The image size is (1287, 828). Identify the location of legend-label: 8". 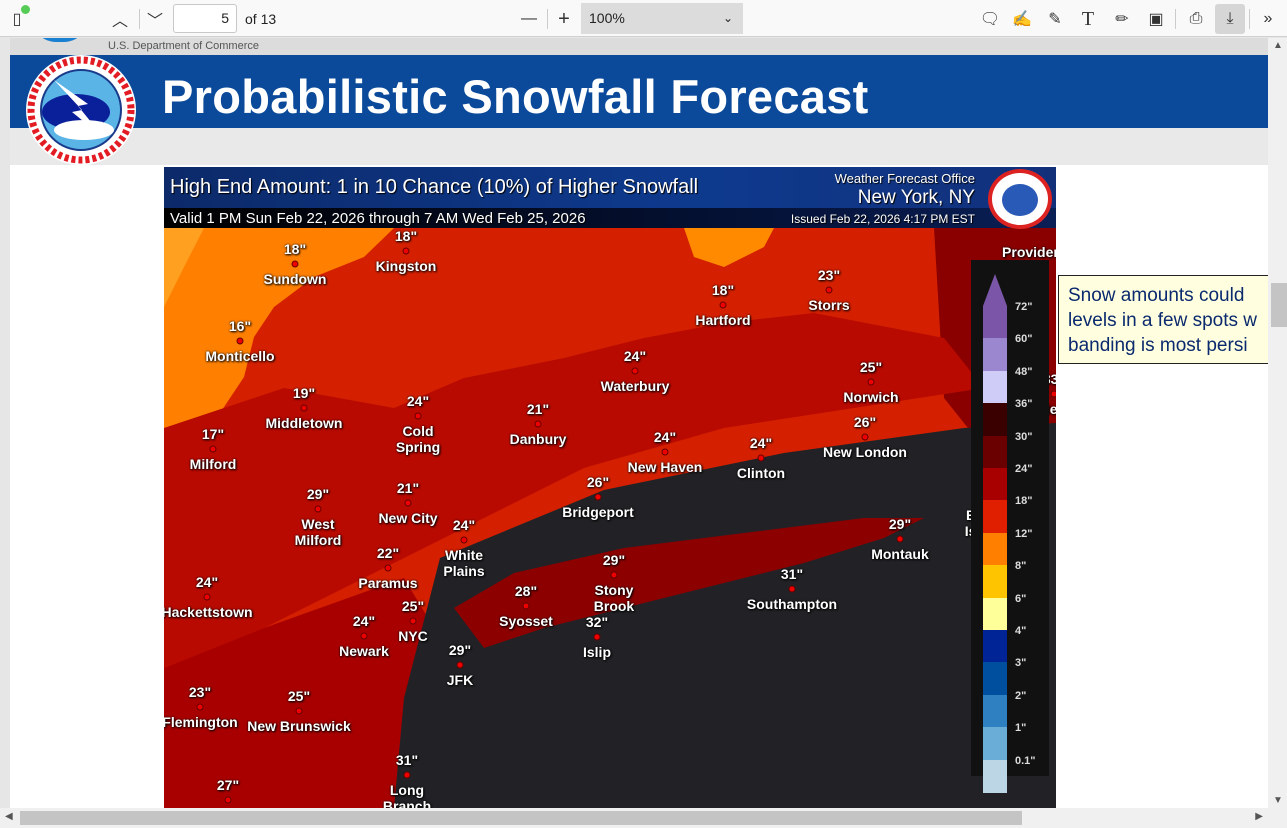
(1021, 566).